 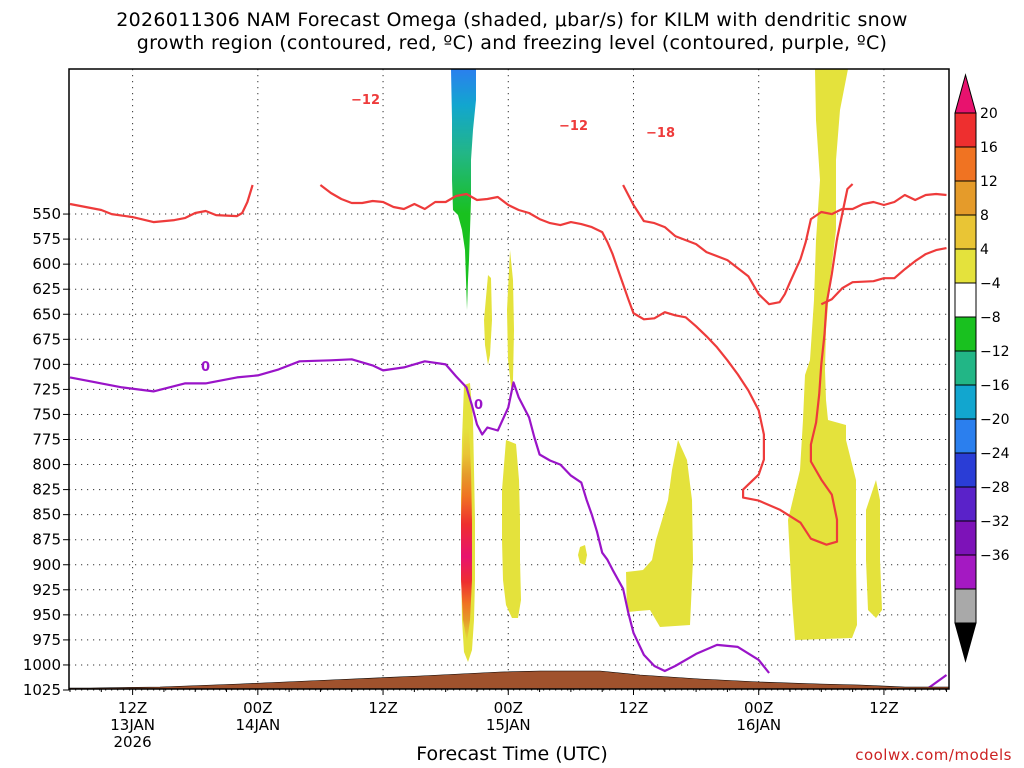 I want to click on y-tick-label: 775, so click(x=46, y=440).